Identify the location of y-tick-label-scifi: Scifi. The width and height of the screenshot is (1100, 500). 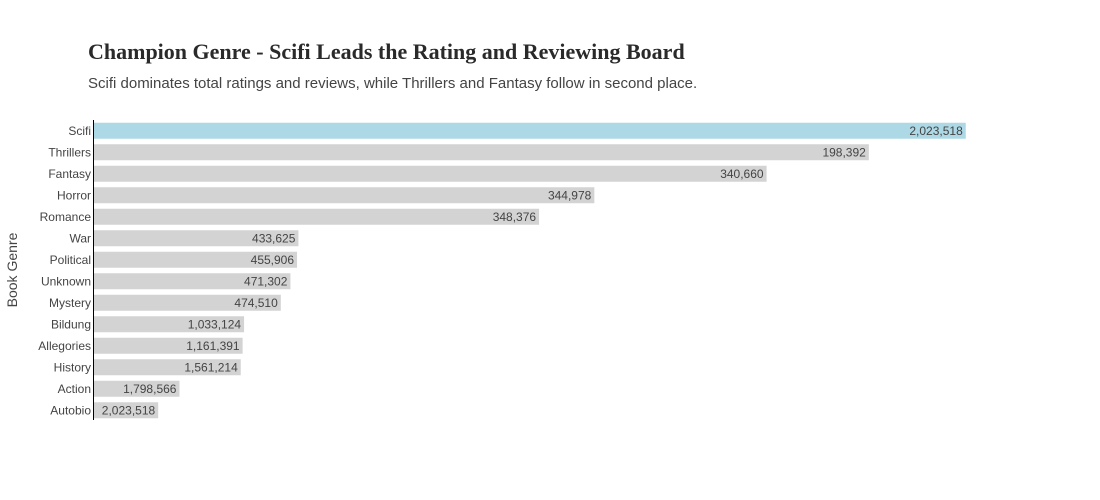
(79, 131).